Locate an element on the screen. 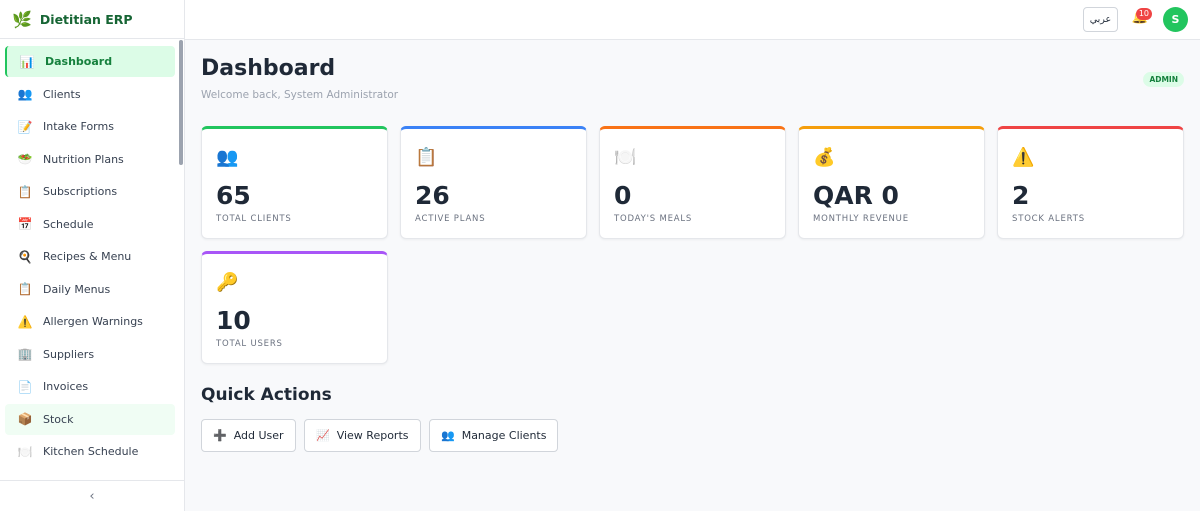  nav-label: Recipes & Menu is located at coordinates (87, 256).